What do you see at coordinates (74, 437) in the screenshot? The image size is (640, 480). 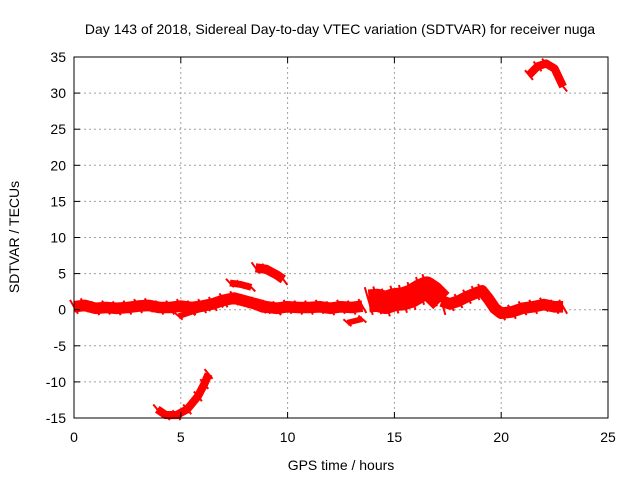 I see `x-tick-label: 0` at bounding box center [74, 437].